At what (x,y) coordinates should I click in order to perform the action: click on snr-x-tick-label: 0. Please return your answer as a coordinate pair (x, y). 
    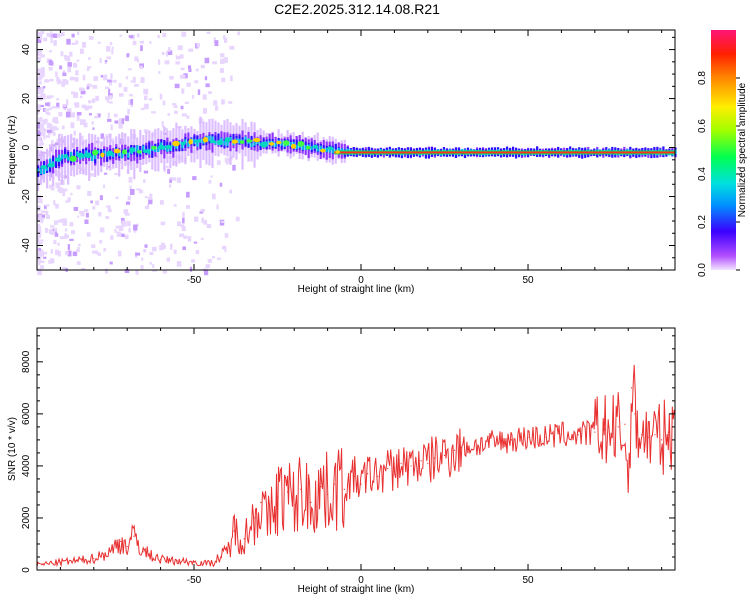
    Looking at the image, I should click on (361, 580).